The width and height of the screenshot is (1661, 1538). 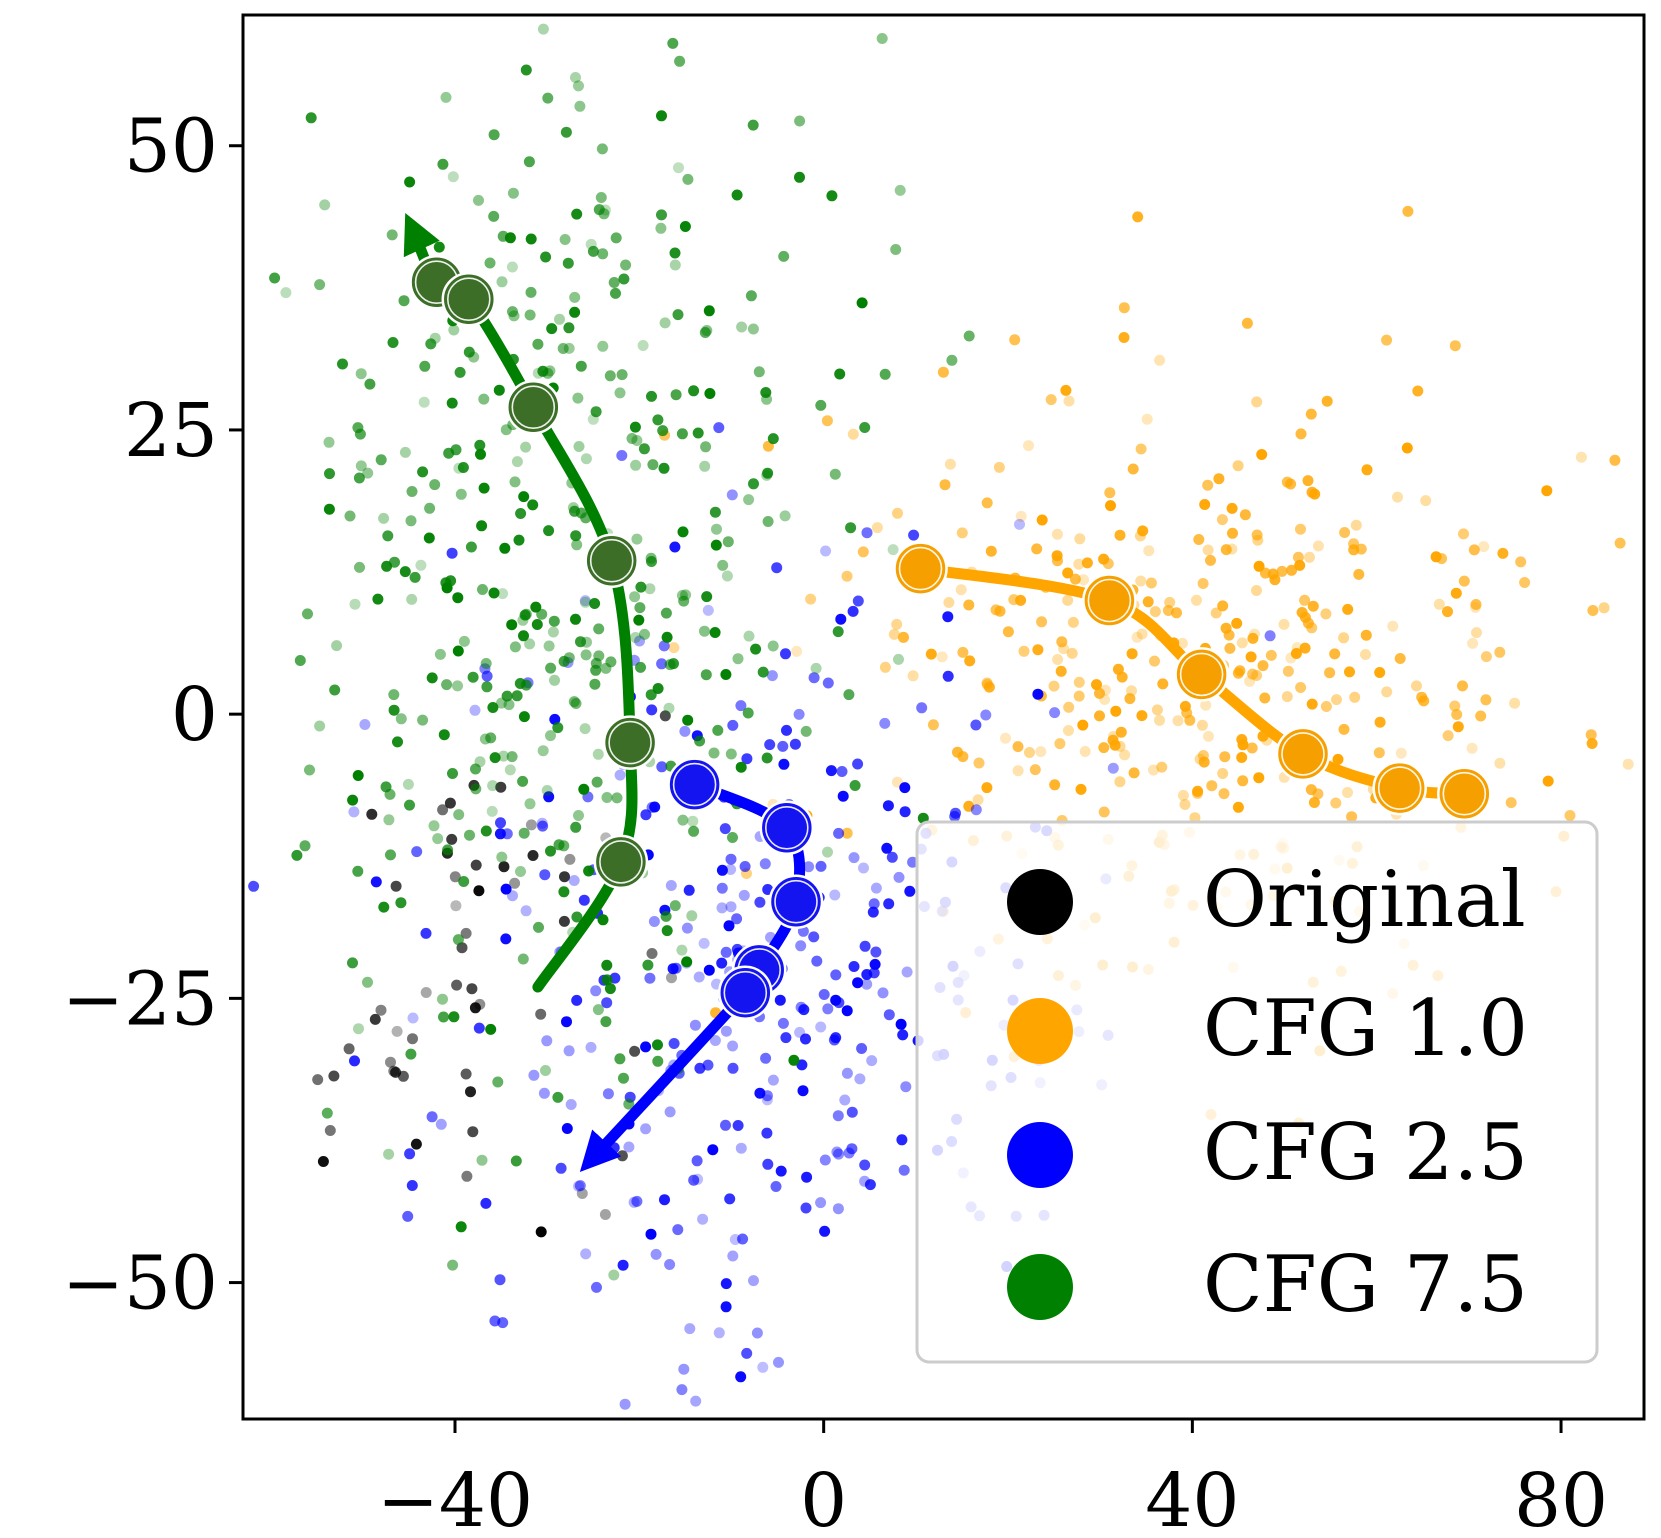 What do you see at coordinates (1267, 1029) in the screenshot?
I see `legend-item-cfg-1-0: CFG 1.0` at bounding box center [1267, 1029].